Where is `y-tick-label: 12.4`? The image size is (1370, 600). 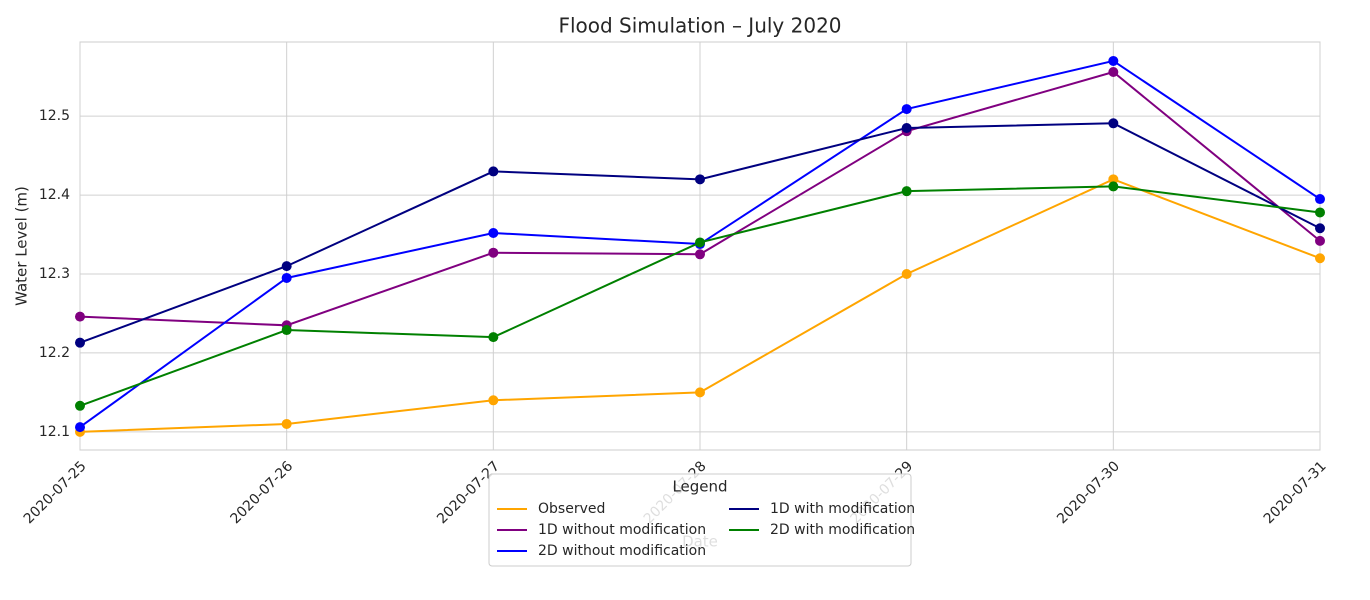 y-tick-label: 12.4 is located at coordinates (54, 195).